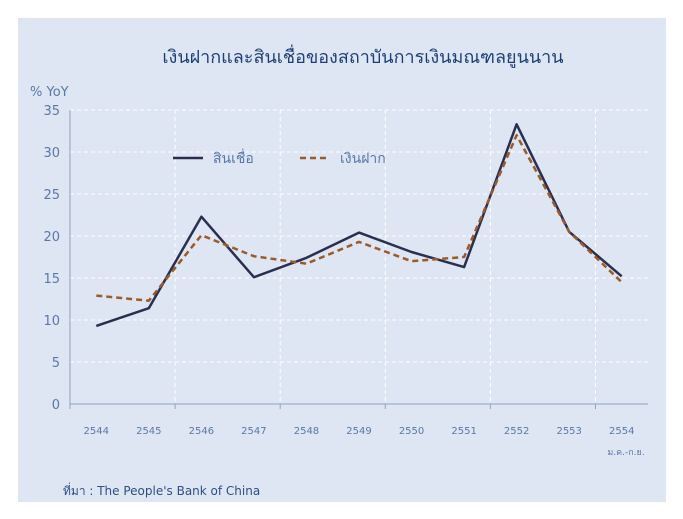 This screenshot has height=519, width=683. I want to click on source-note: ที่มา : The People's Bank of China, so click(161, 490).